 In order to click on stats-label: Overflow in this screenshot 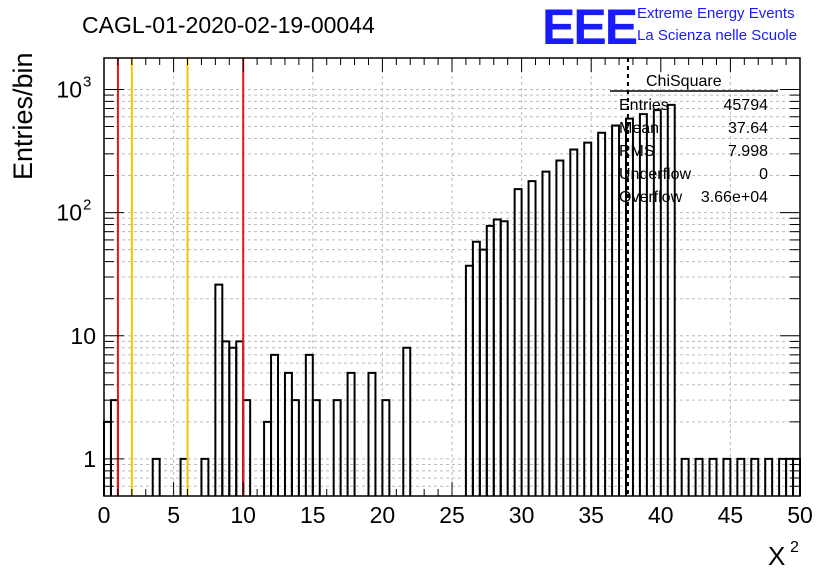, I will do `click(651, 197)`.